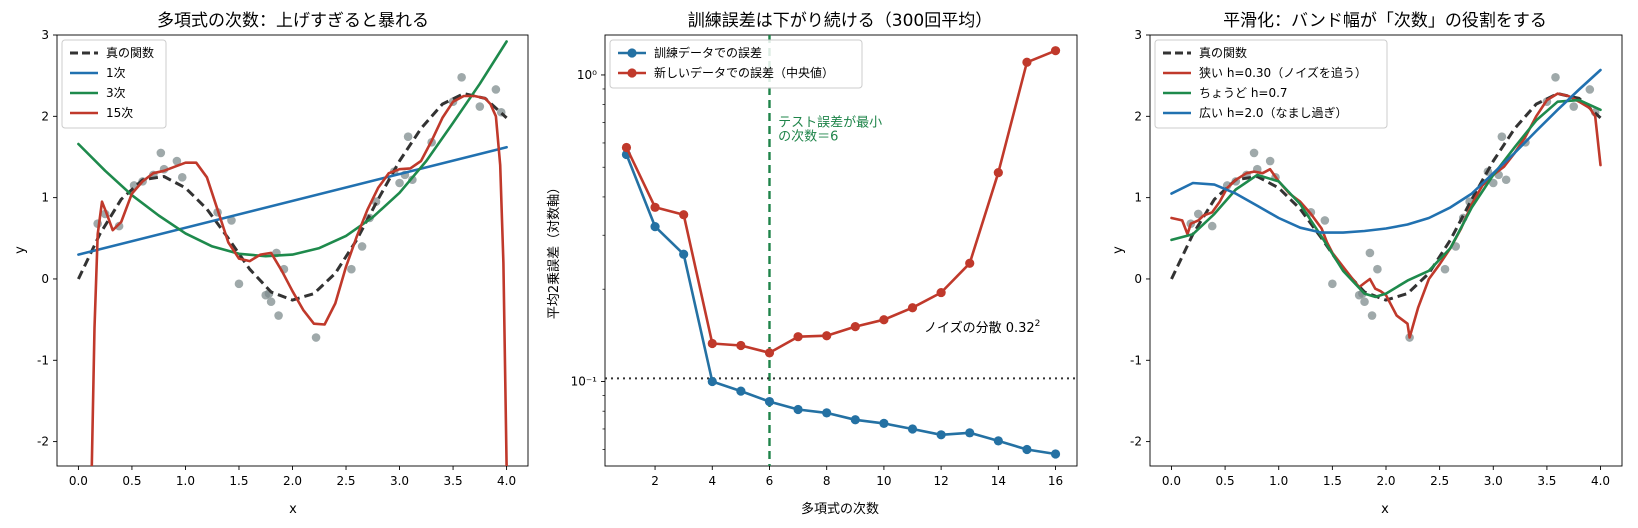 Image resolution: width=1638 pixels, height=528 pixels. What do you see at coordinates (712, 481) in the screenshot?
I see `x-tick-label: 4` at bounding box center [712, 481].